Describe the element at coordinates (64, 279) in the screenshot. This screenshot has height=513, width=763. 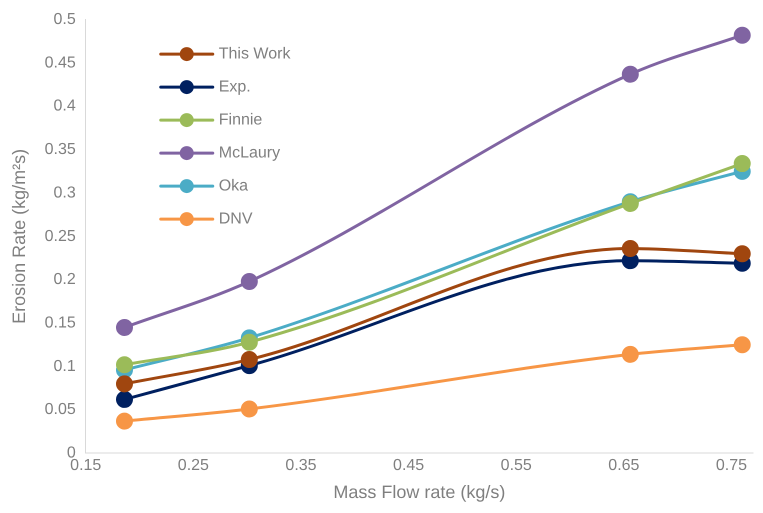
I see `y-tick-label: 0.2` at that location.